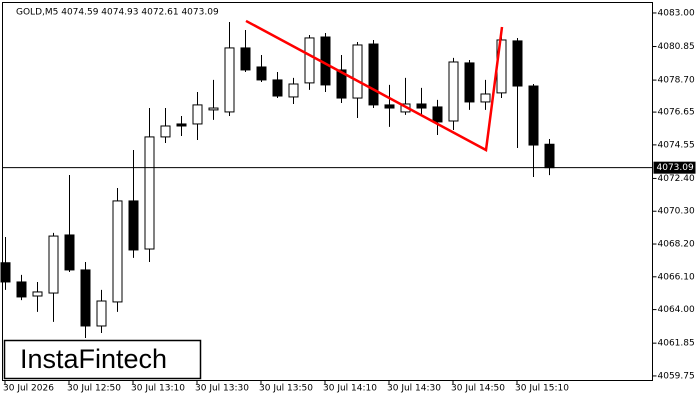 This screenshot has width=700, height=400. I want to click on chart-title: GOLD,M5 4074.59 4074.93 4072.61 4073.09, so click(117, 13).